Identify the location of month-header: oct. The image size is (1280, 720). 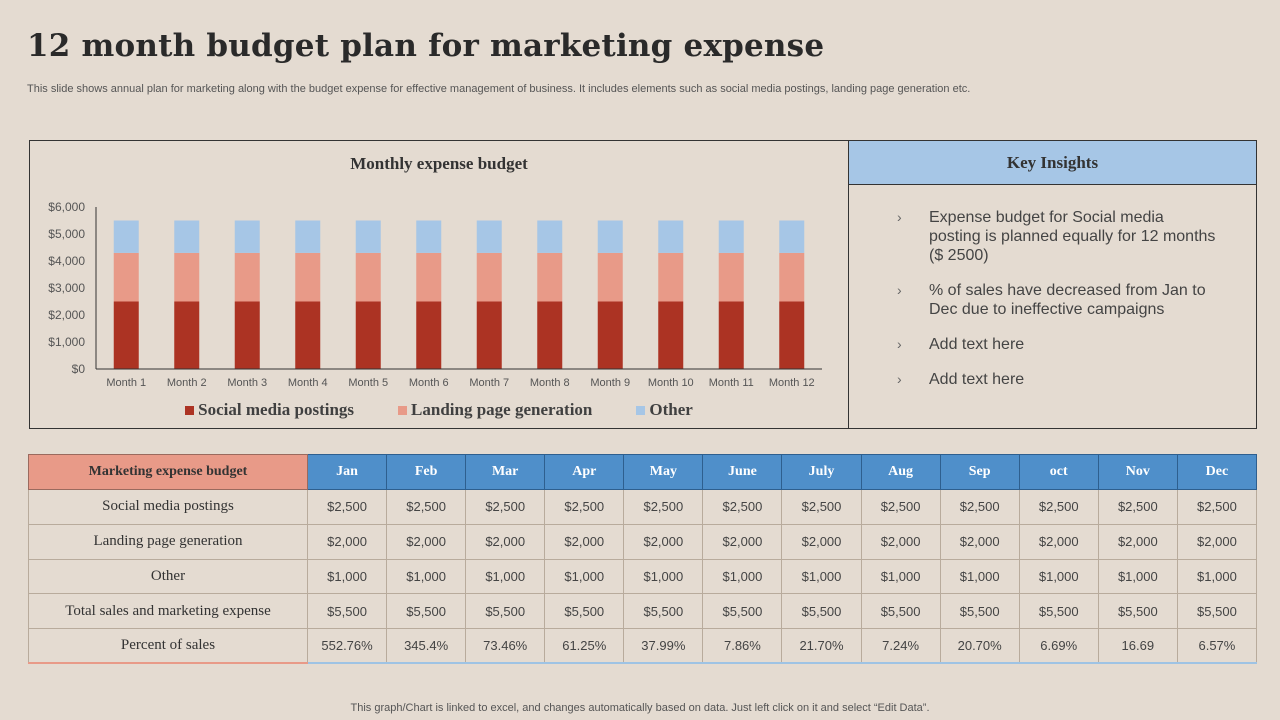
(1058, 472).